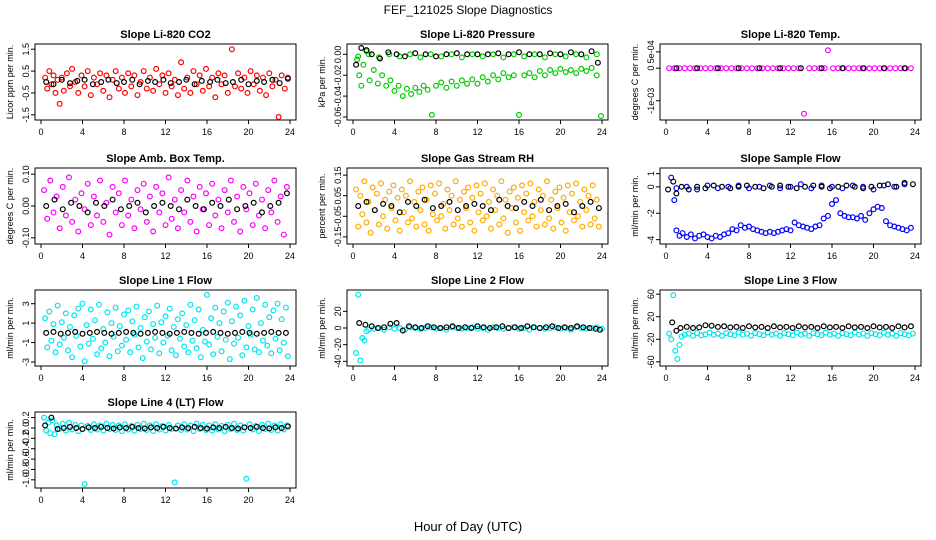 The height and width of the screenshot is (540, 936). I want to click on y-tick-label: 1, so click(26, 323).